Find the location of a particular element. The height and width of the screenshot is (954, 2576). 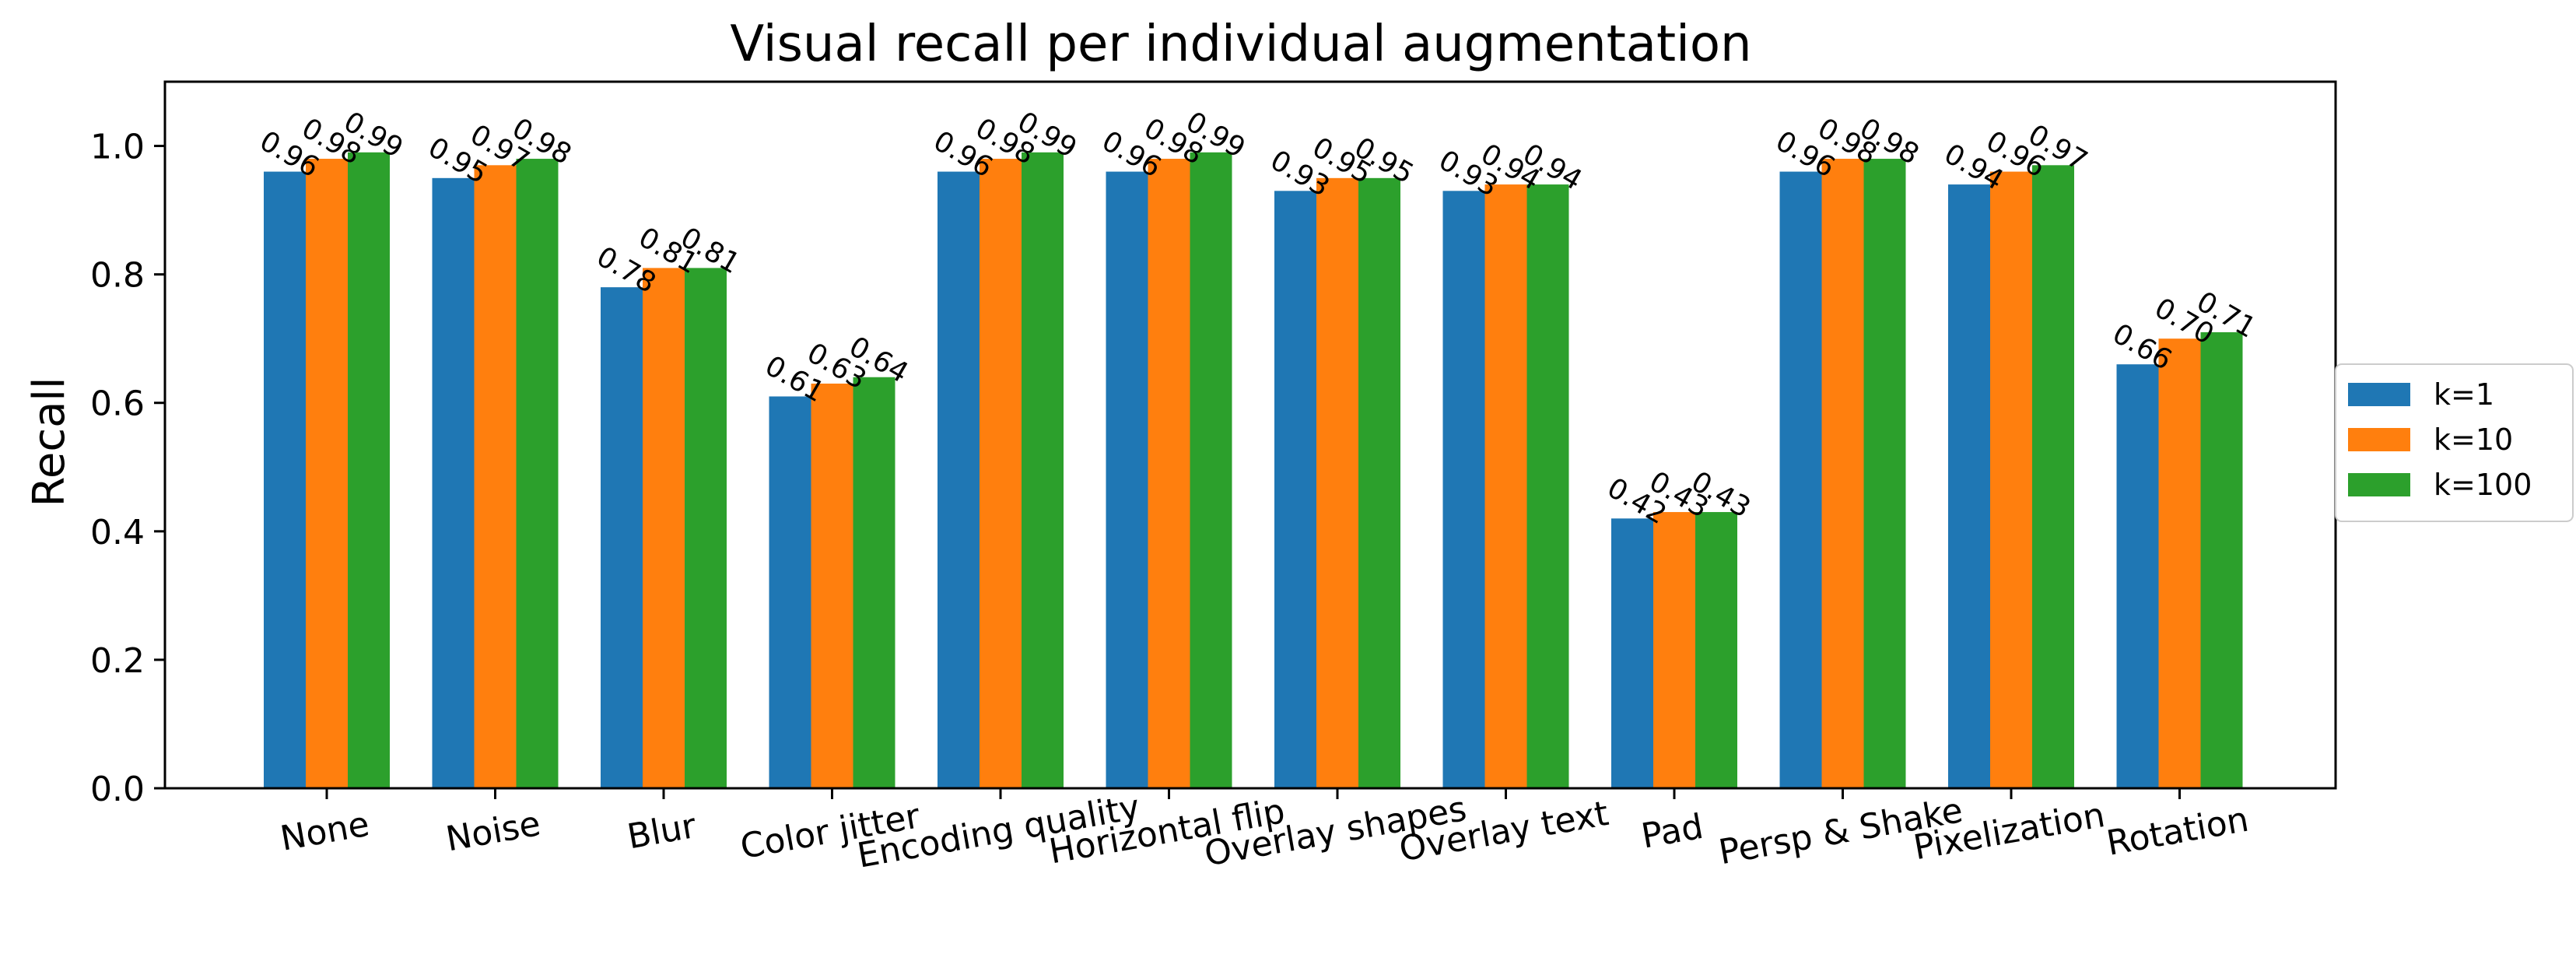

legend-label: k=10 is located at coordinates (2473, 440).